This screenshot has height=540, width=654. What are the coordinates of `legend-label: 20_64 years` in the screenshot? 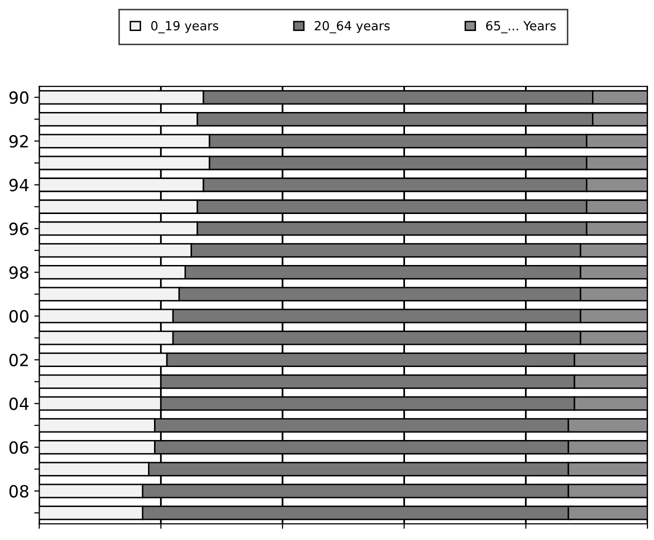 It's located at (352, 27).